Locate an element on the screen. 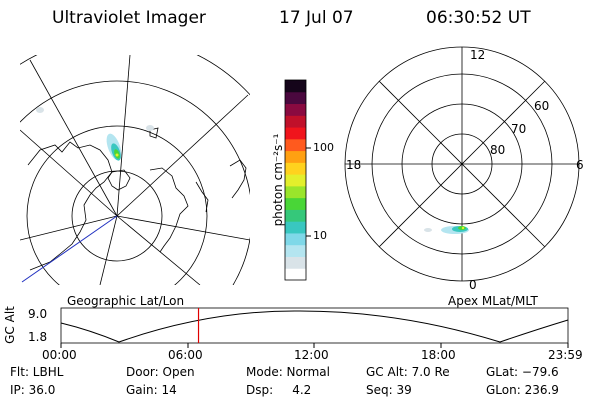 The image size is (600, 400). lat-label-70: 70 is located at coordinates (519, 129).